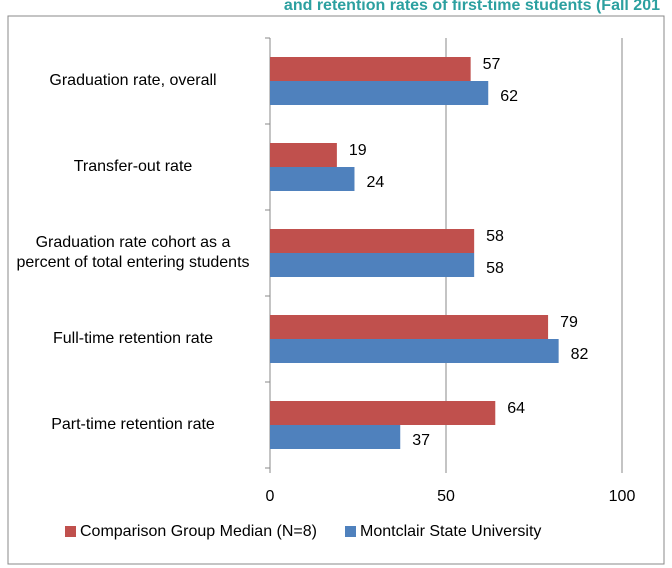 Image resolution: width=672 pixels, height=568 pixels. I want to click on x-tick-label: 100, so click(622, 496).